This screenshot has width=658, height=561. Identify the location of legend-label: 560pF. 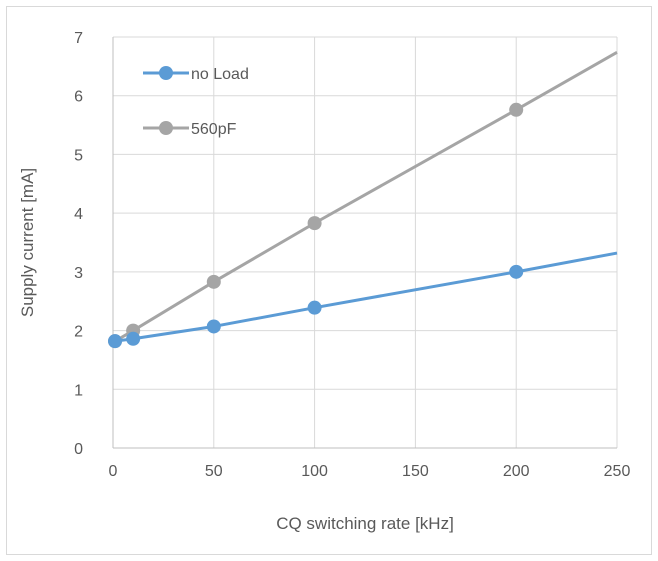
(214, 129).